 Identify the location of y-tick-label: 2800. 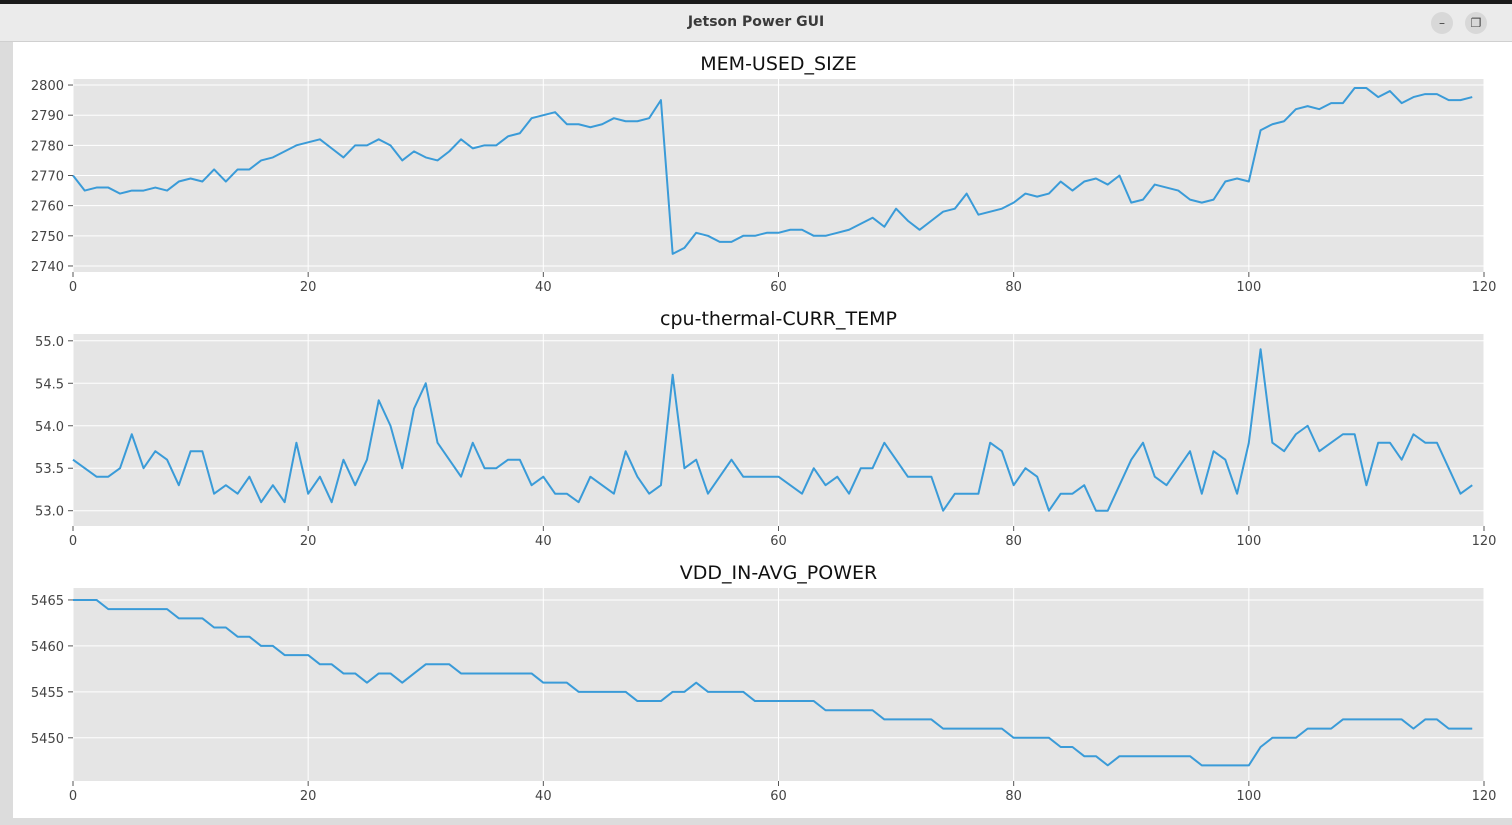
(47, 86).